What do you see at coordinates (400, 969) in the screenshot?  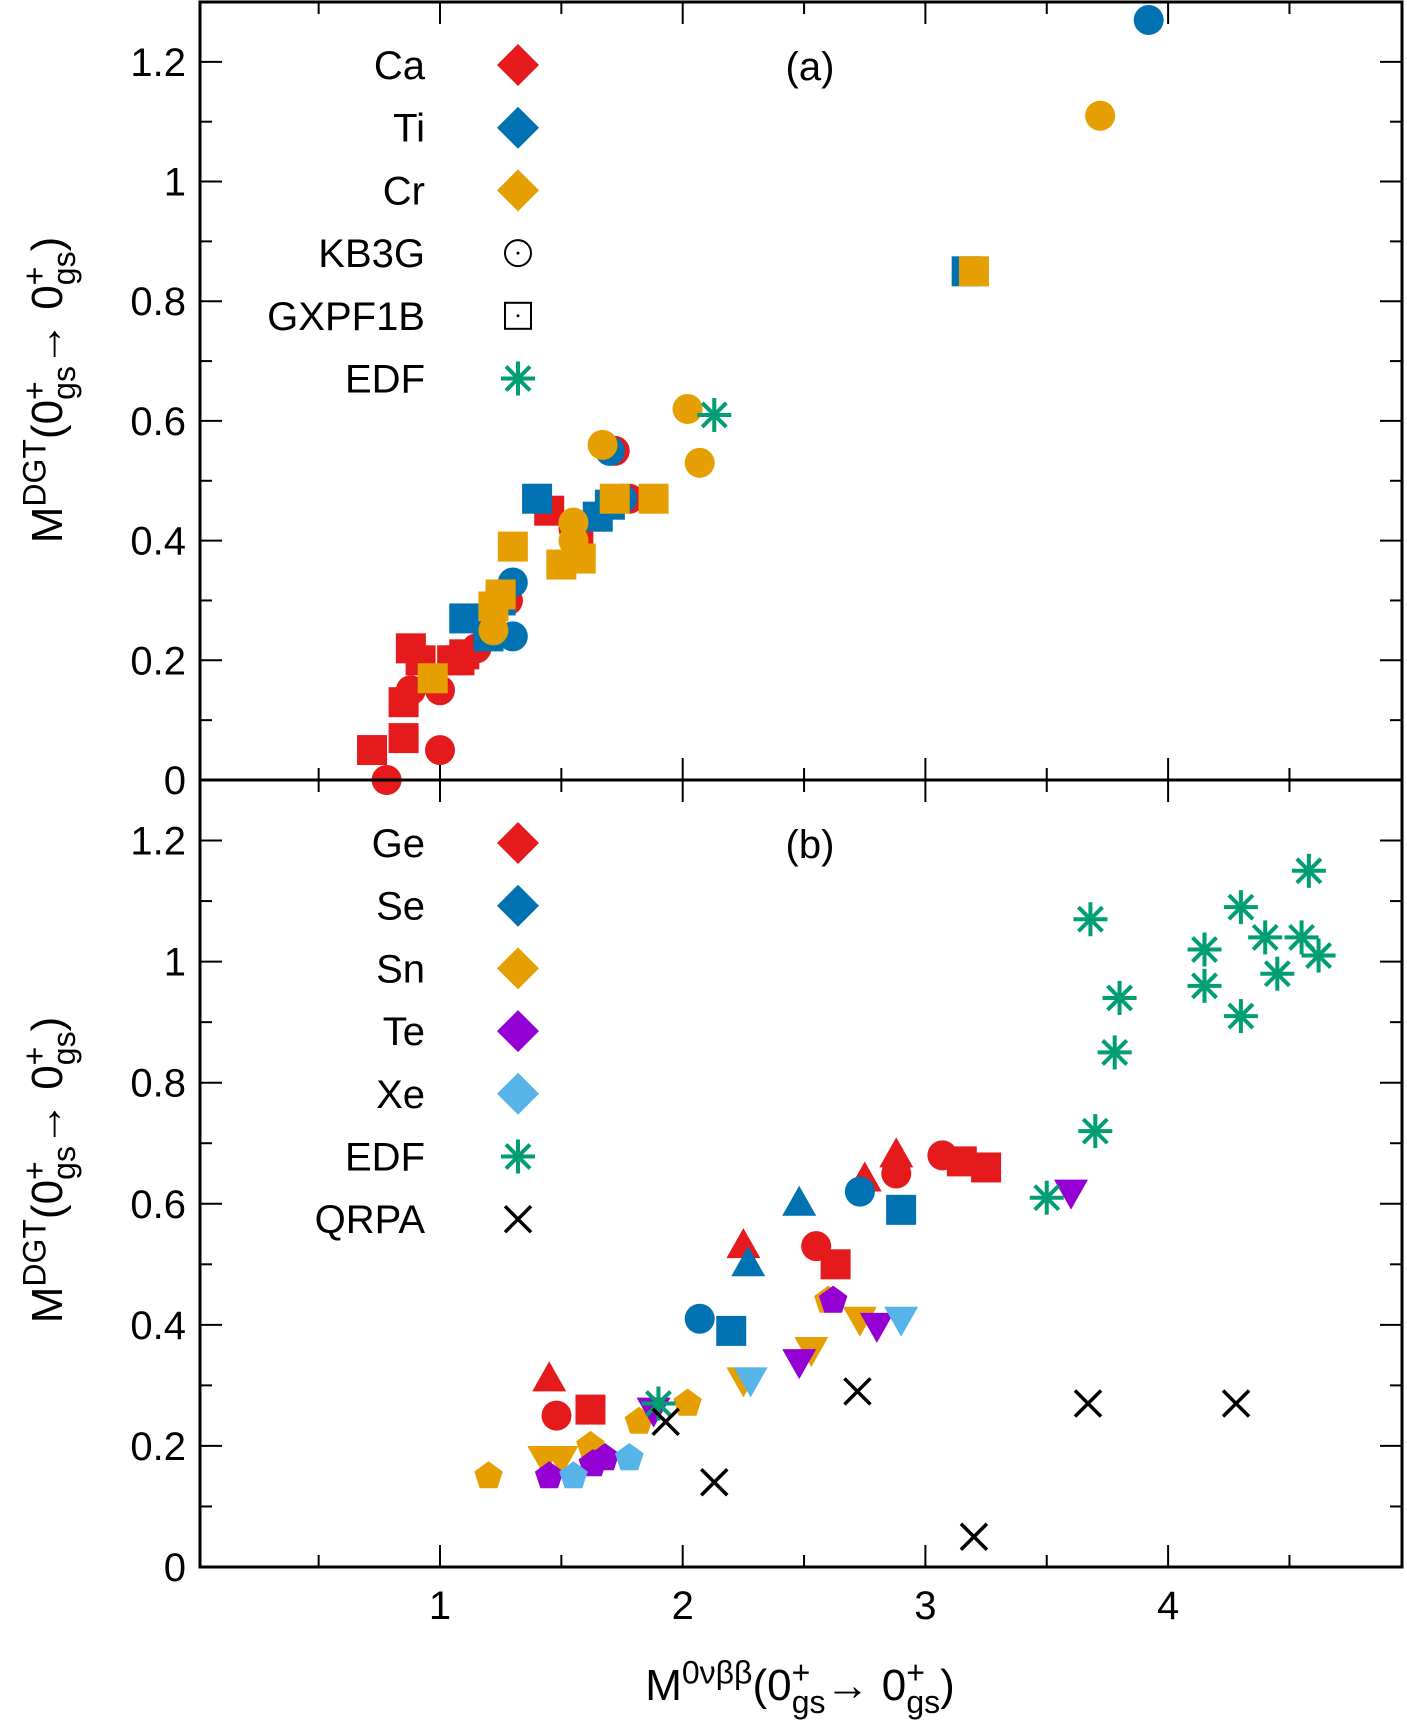 I see `legend-label: Sn` at bounding box center [400, 969].